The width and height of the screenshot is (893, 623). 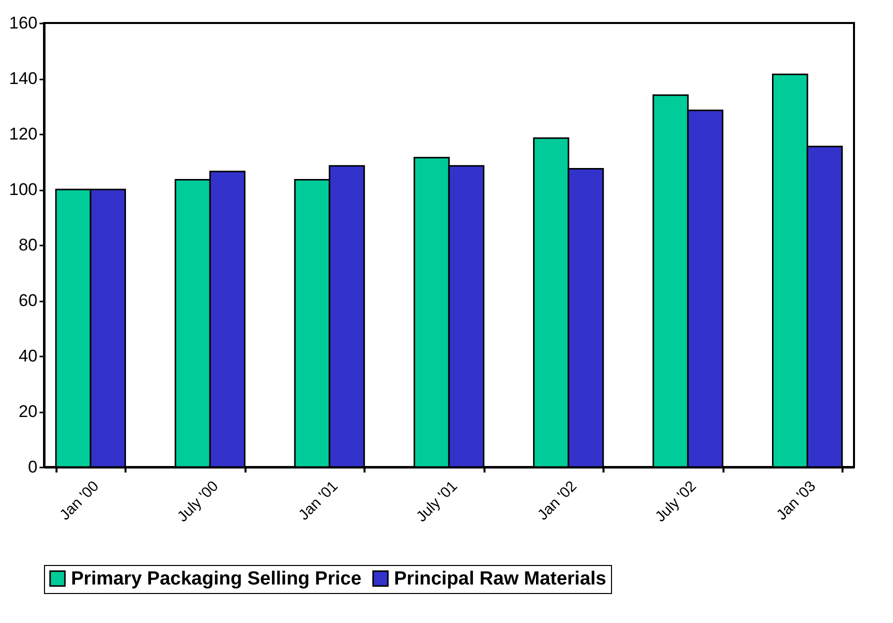 What do you see at coordinates (437, 502) in the screenshot?
I see `x-tick-label: July '01` at bounding box center [437, 502].